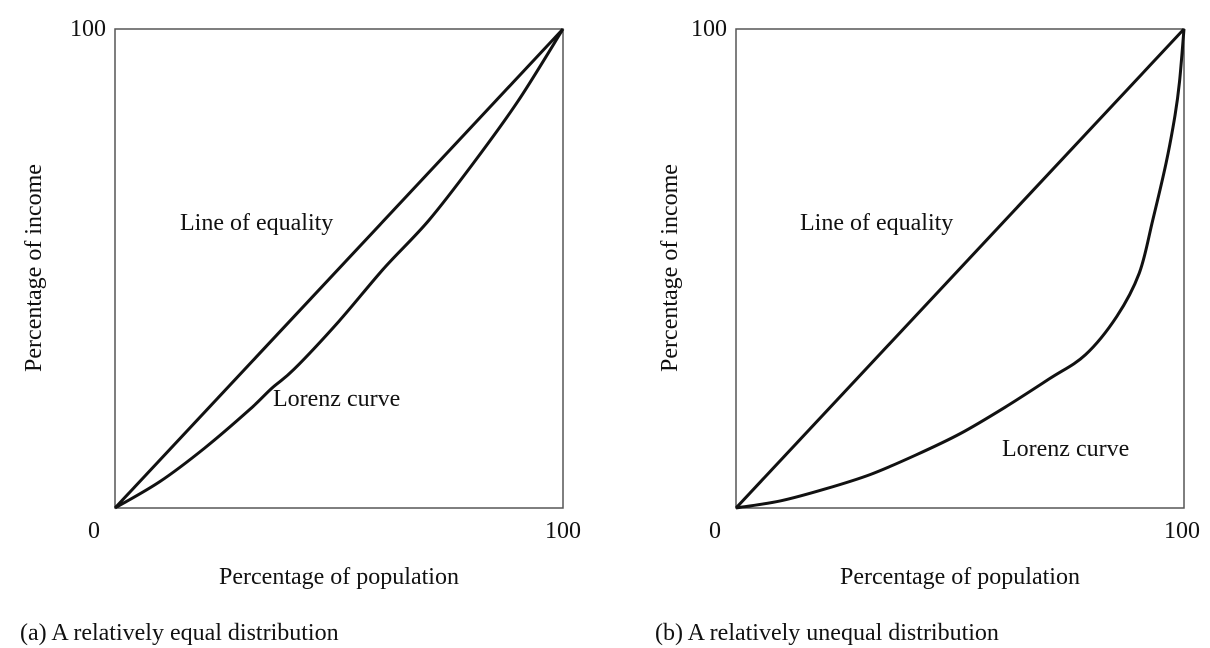  What do you see at coordinates (1182, 531) in the screenshot?
I see `x-max-tick-b: 100` at bounding box center [1182, 531].